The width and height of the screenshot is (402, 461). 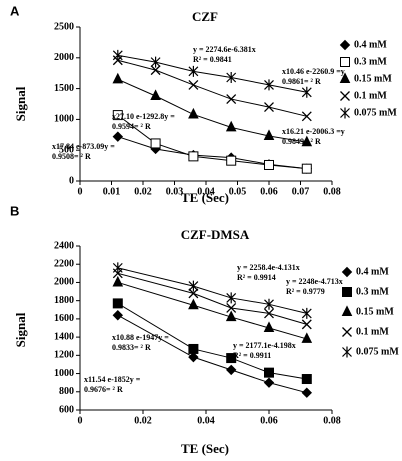 I want to click on y-tick-label: 500, so click(x=66, y=149).